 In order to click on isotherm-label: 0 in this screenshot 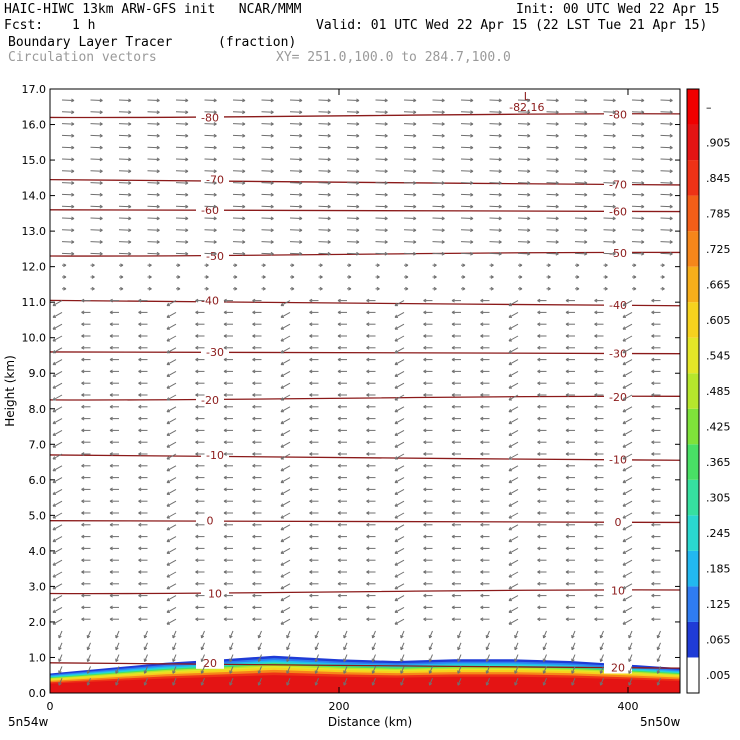, I will do `click(210, 521)`.